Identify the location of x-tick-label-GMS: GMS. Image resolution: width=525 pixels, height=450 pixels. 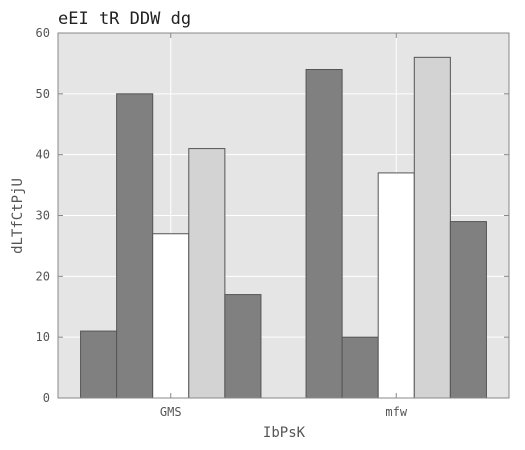
(171, 412).